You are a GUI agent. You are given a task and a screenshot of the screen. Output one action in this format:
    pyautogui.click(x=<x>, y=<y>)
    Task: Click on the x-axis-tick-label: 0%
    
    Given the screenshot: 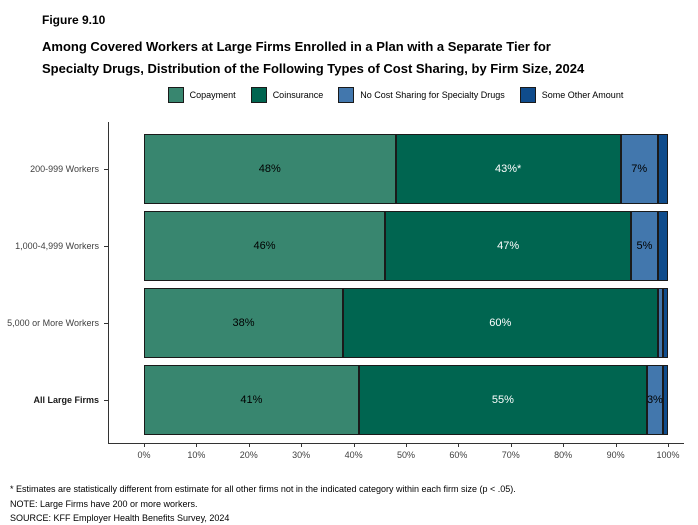 What is the action you would take?
    pyautogui.click(x=144, y=455)
    